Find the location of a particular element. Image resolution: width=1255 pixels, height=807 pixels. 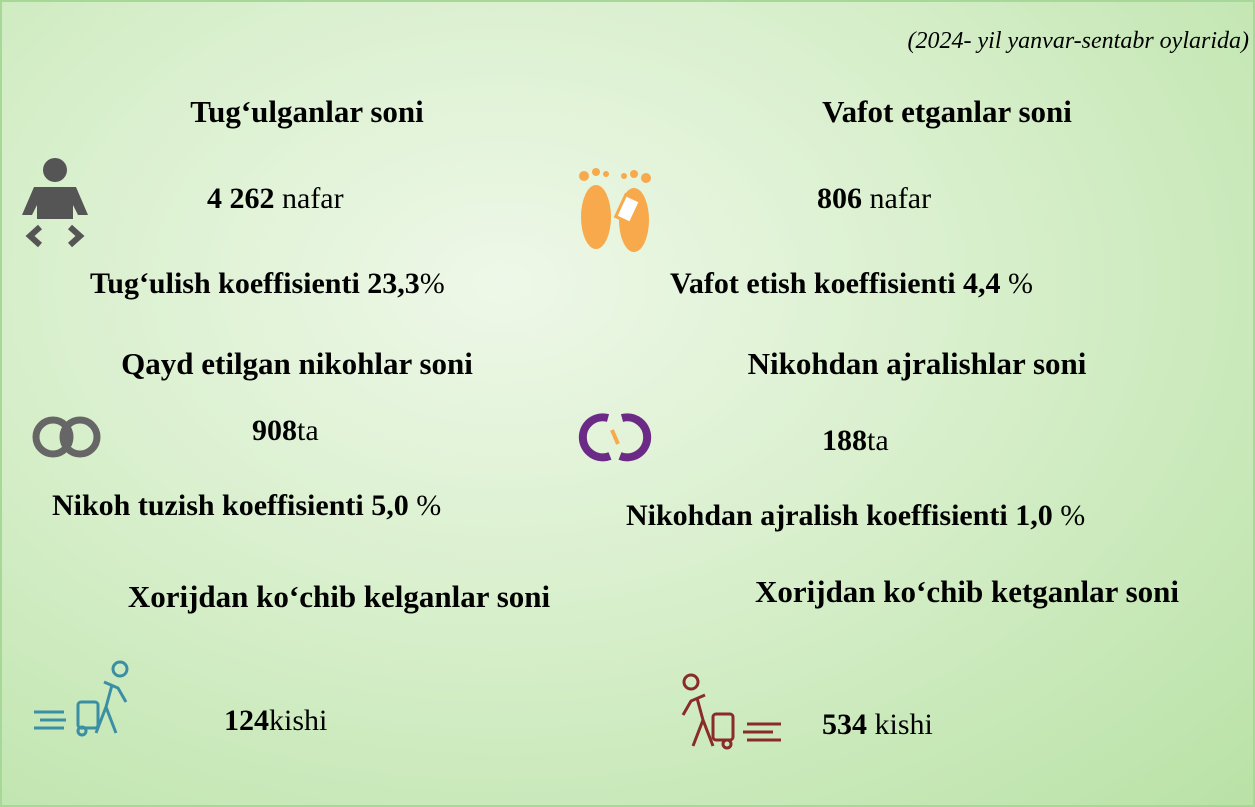

subtitle: (2024- yil yanvar-sentabr oylarida) is located at coordinates (1078, 41).